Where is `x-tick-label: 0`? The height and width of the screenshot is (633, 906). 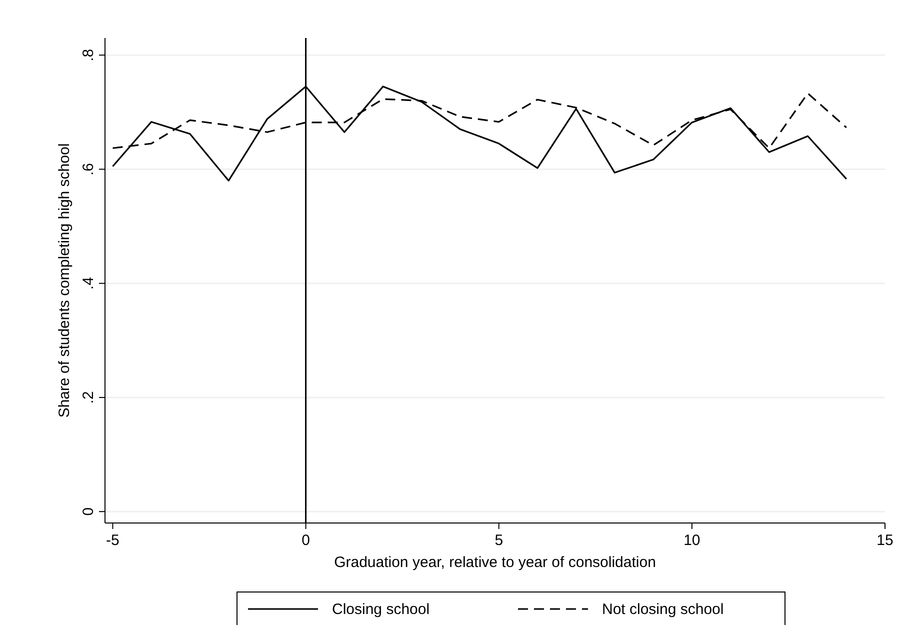
x-tick-label: 0 is located at coordinates (306, 540).